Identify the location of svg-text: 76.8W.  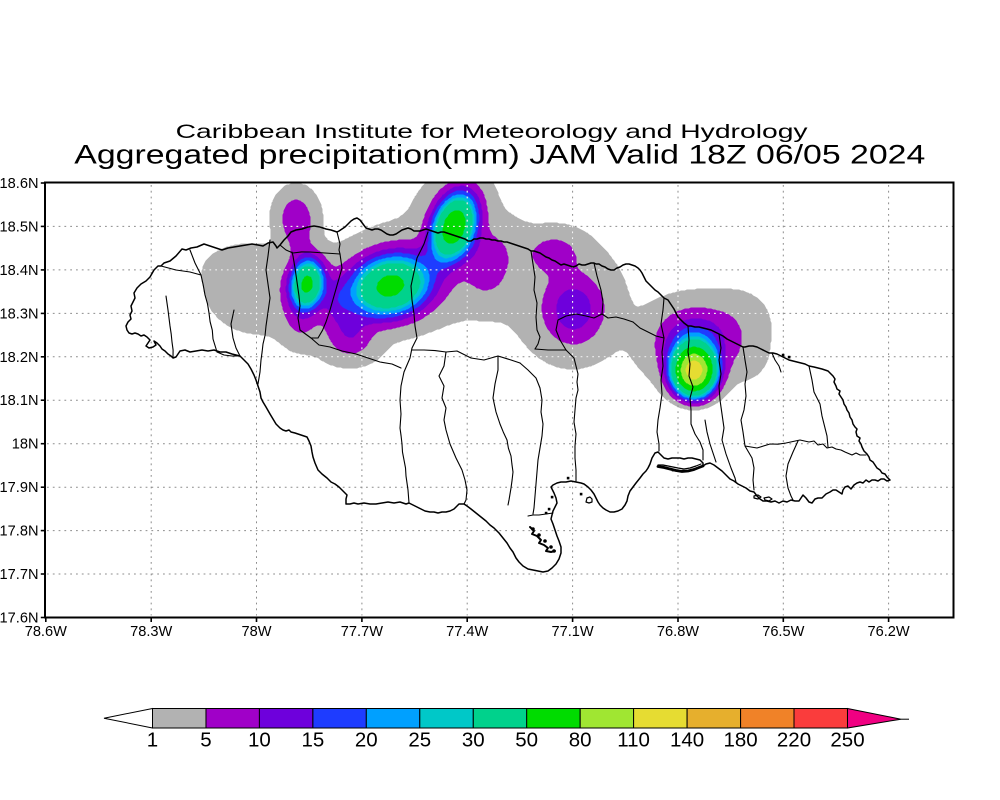
(678, 632).